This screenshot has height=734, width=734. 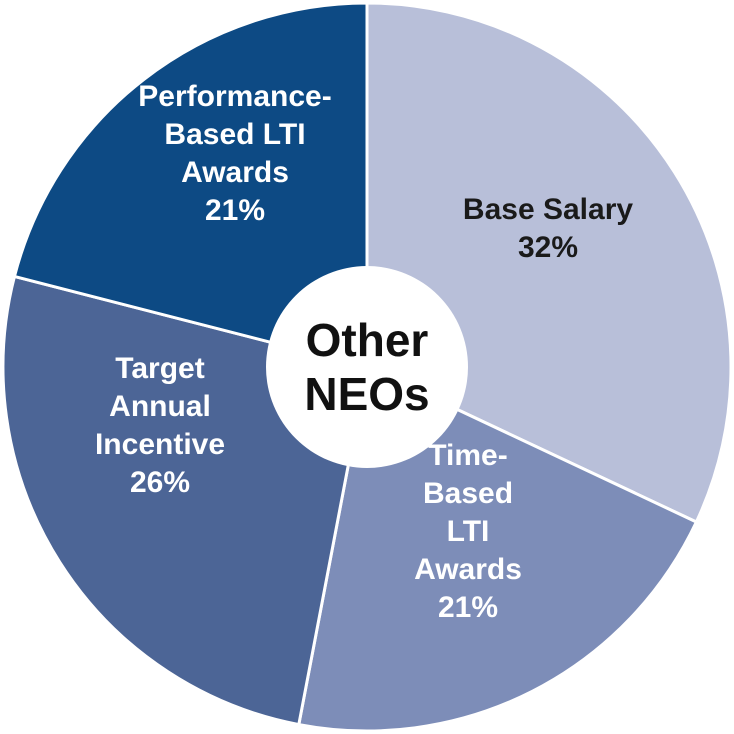 I want to click on slice-label: Base Salary 32%, so click(x=548, y=228).